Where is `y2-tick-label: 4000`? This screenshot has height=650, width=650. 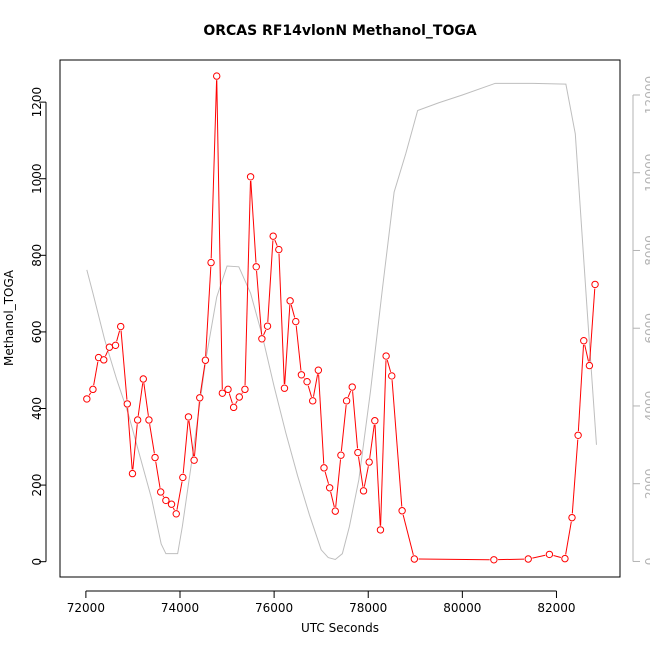
y2-tick-label: 4000 is located at coordinates (646, 406).